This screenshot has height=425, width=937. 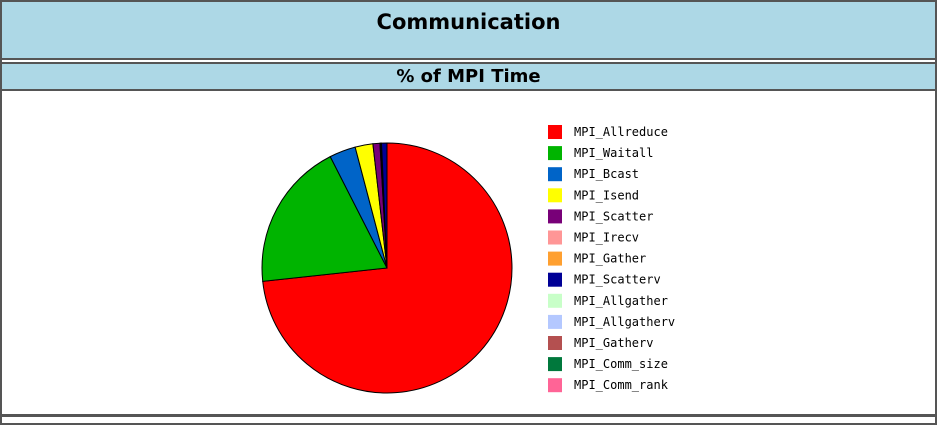 I want to click on page-title: Communication, so click(x=468, y=22).